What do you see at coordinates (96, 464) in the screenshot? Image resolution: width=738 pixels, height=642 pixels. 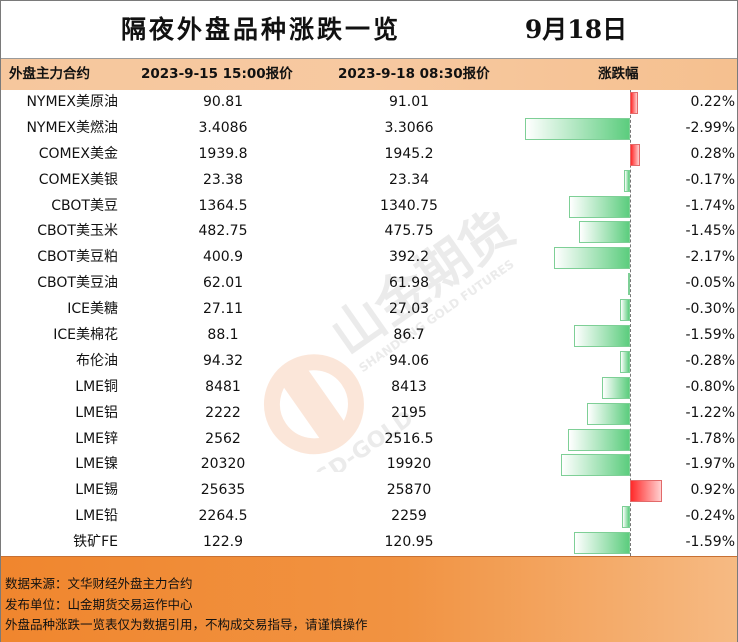 I see `contract-name: LME镍` at bounding box center [96, 464].